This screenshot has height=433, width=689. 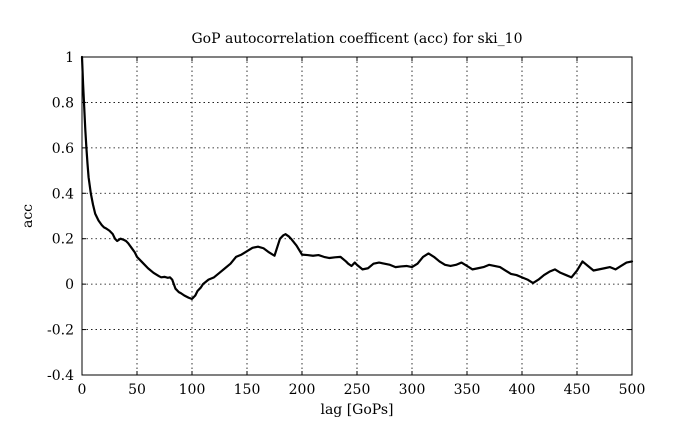 I want to click on y-tick-label: 1, so click(x=69, y=58).